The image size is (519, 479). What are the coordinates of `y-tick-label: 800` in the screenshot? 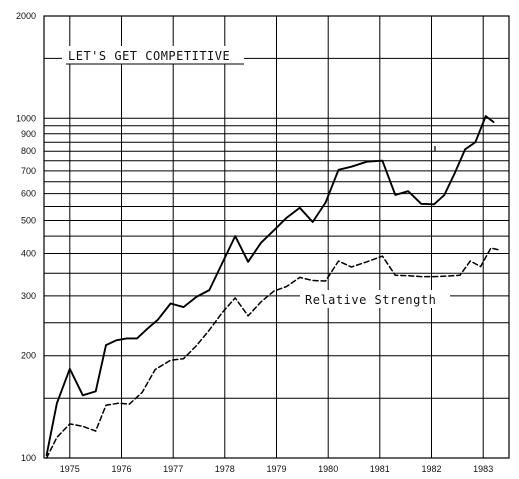 It's located at (28, 151).